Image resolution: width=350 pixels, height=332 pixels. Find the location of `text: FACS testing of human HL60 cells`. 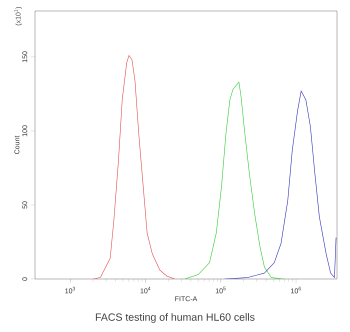

text: FACS testing of human HL60 cells is located at coordinates (175, 318).